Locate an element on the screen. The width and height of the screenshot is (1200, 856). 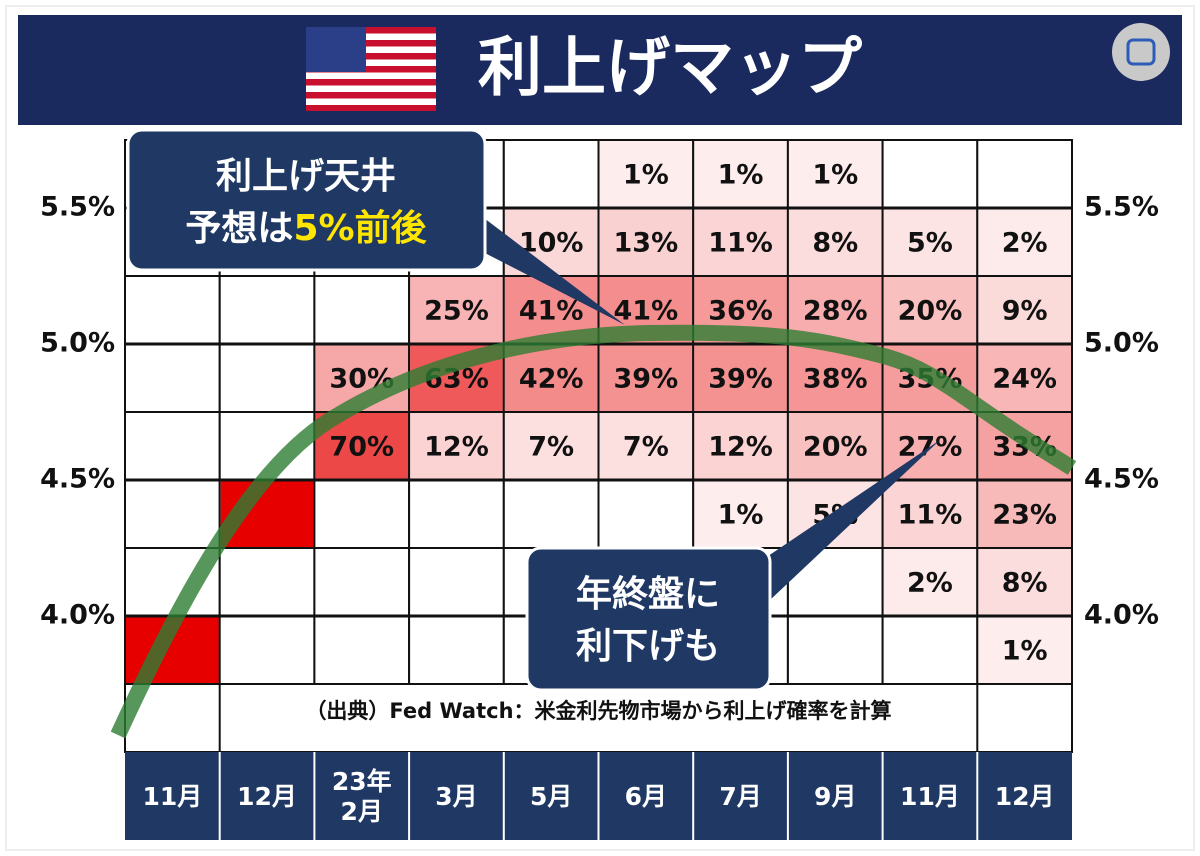
source-row is located at coordinates (598, 718).